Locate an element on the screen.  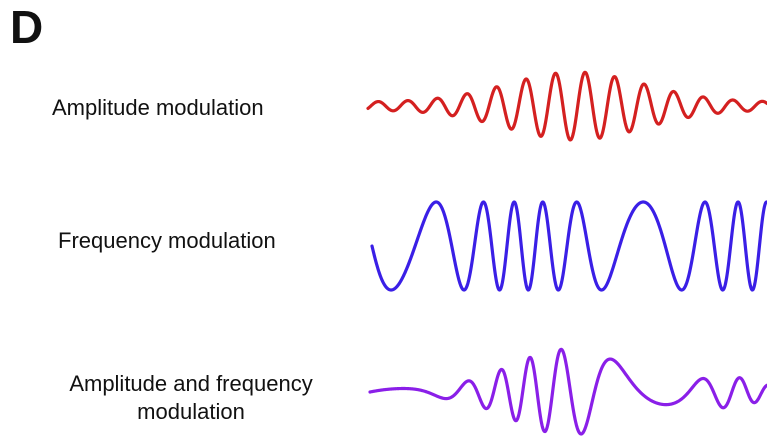
panel-letter: D is located at coordinates (27, 27).